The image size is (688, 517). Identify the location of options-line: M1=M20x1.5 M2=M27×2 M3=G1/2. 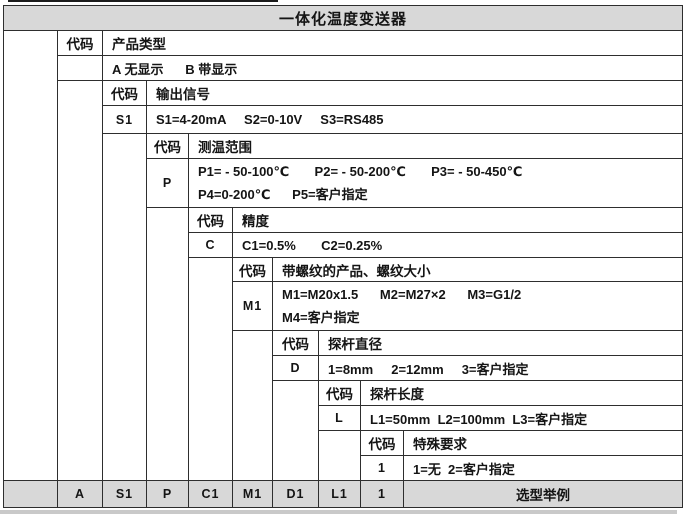
(402, 294).